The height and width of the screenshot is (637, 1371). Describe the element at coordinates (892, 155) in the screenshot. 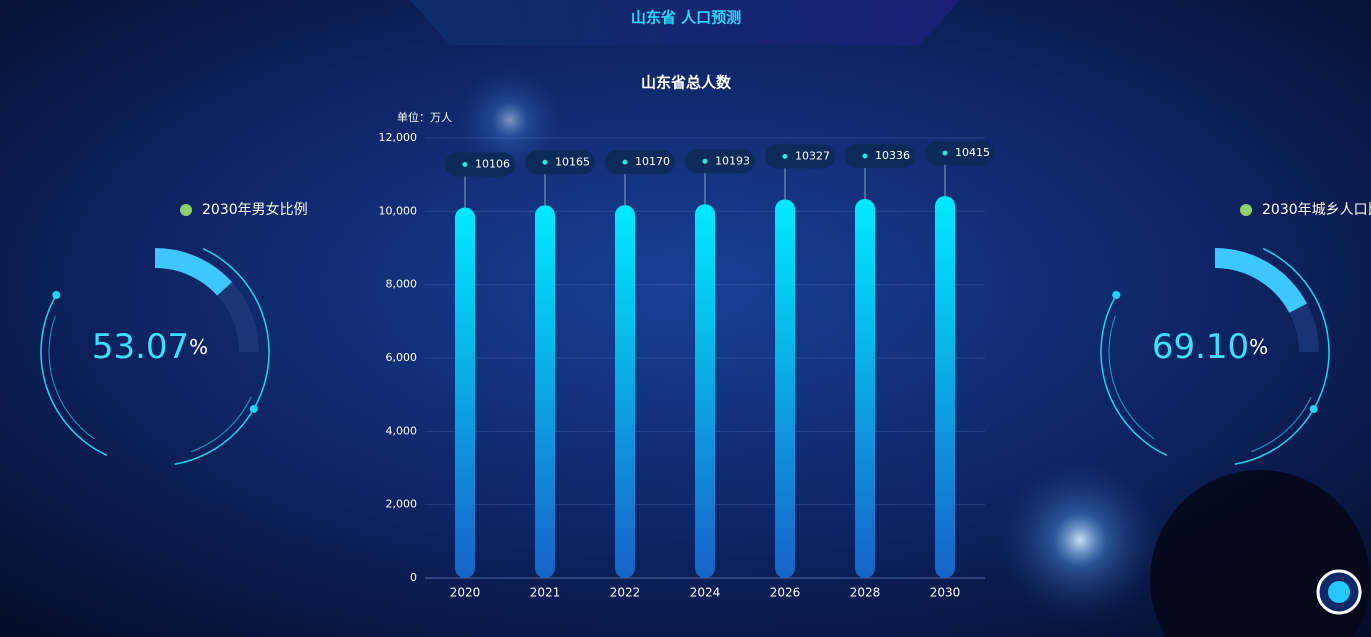

I see `value-label: 10336` at that location.